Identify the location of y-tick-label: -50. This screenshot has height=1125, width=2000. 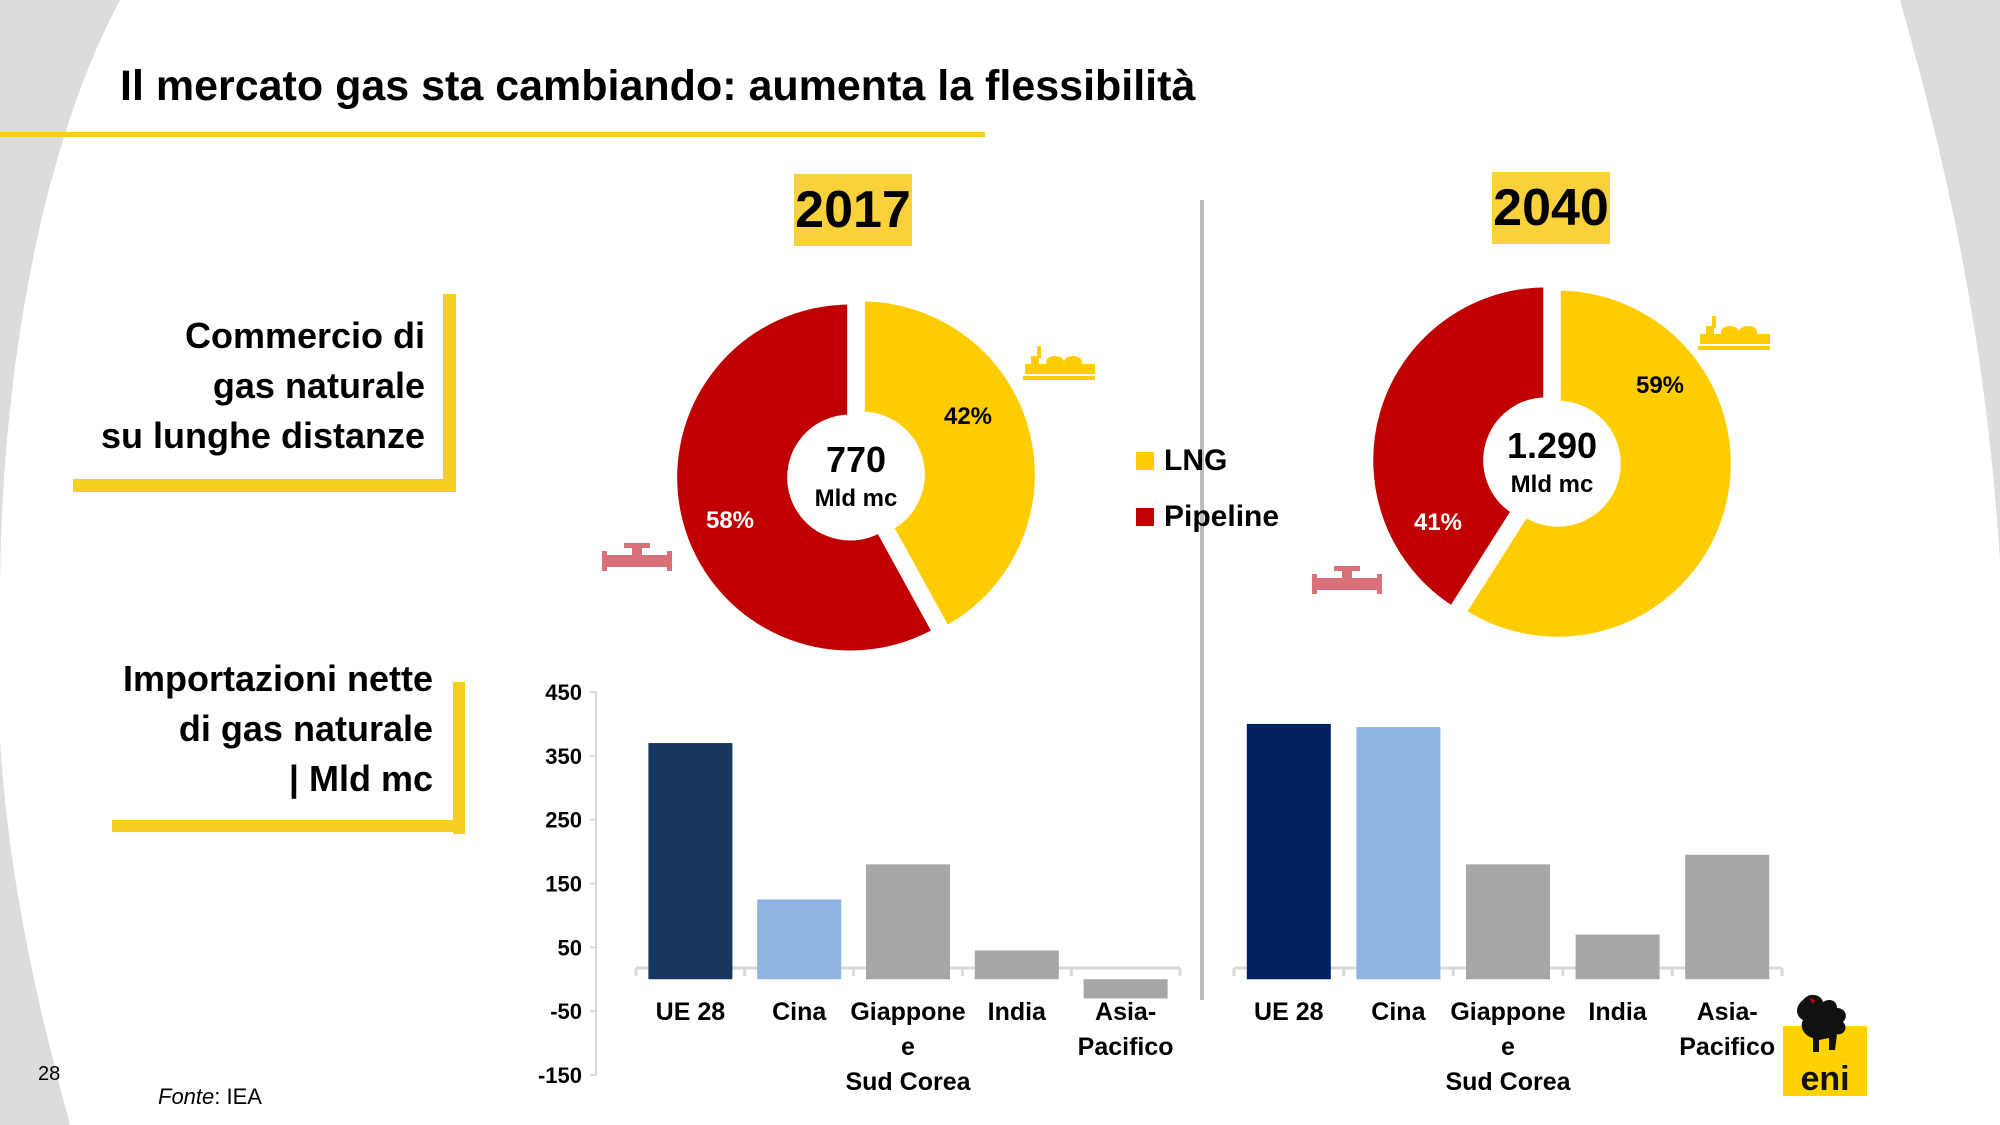
(566, 1011).